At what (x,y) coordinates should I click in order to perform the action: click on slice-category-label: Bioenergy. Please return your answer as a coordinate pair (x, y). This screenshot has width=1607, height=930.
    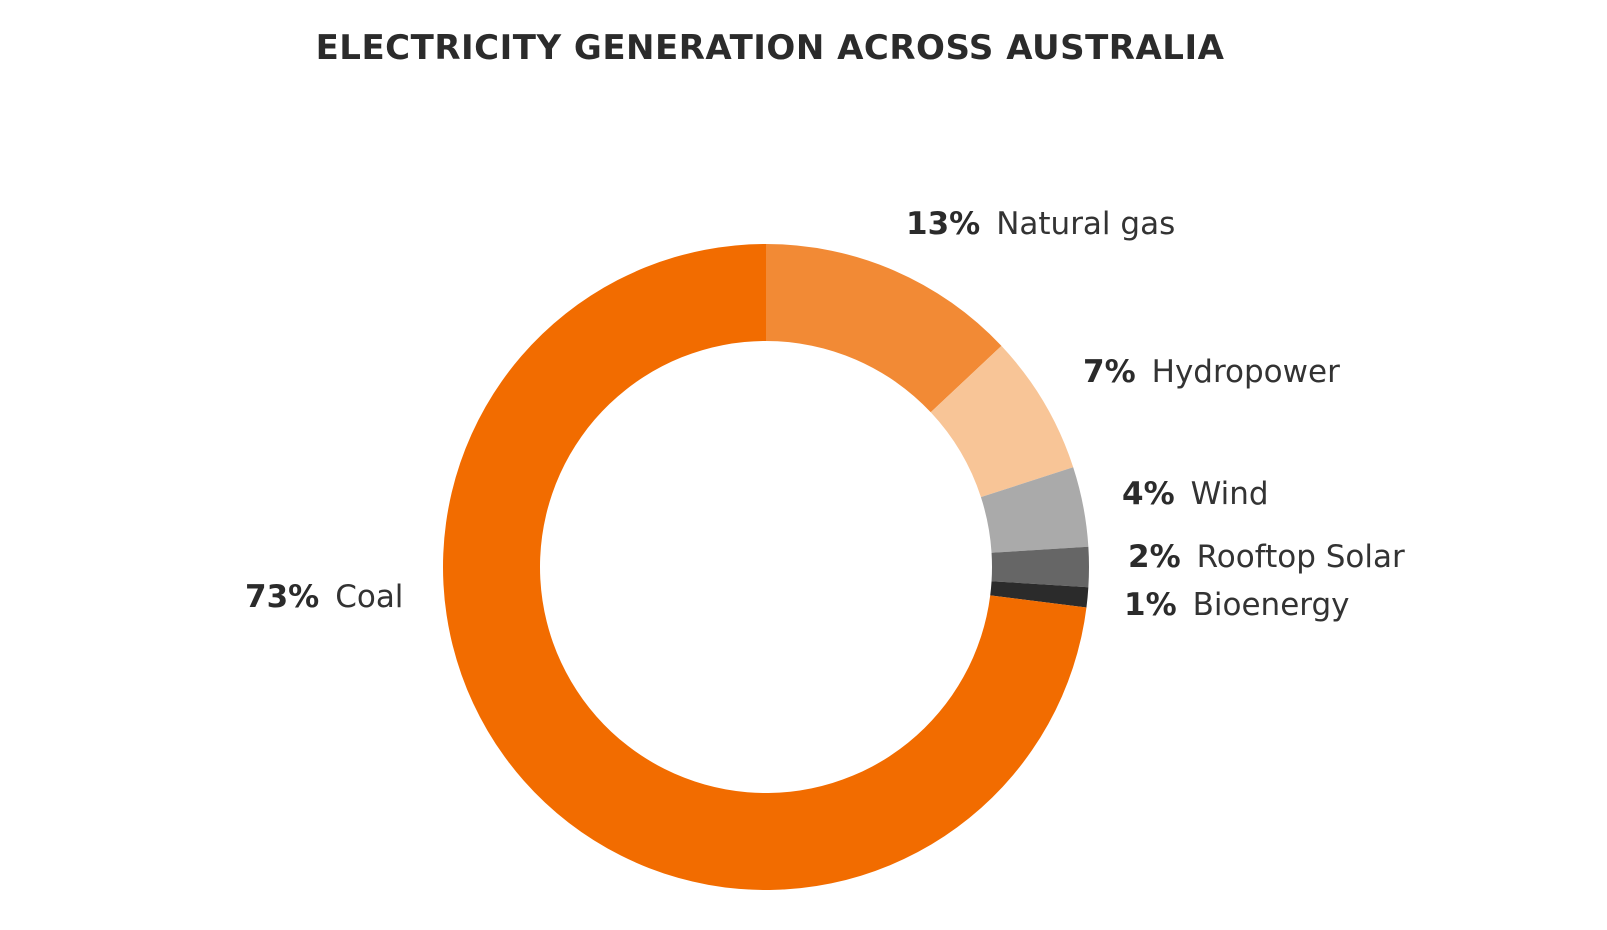
    Looking at the image, I should click on (1271, 605).